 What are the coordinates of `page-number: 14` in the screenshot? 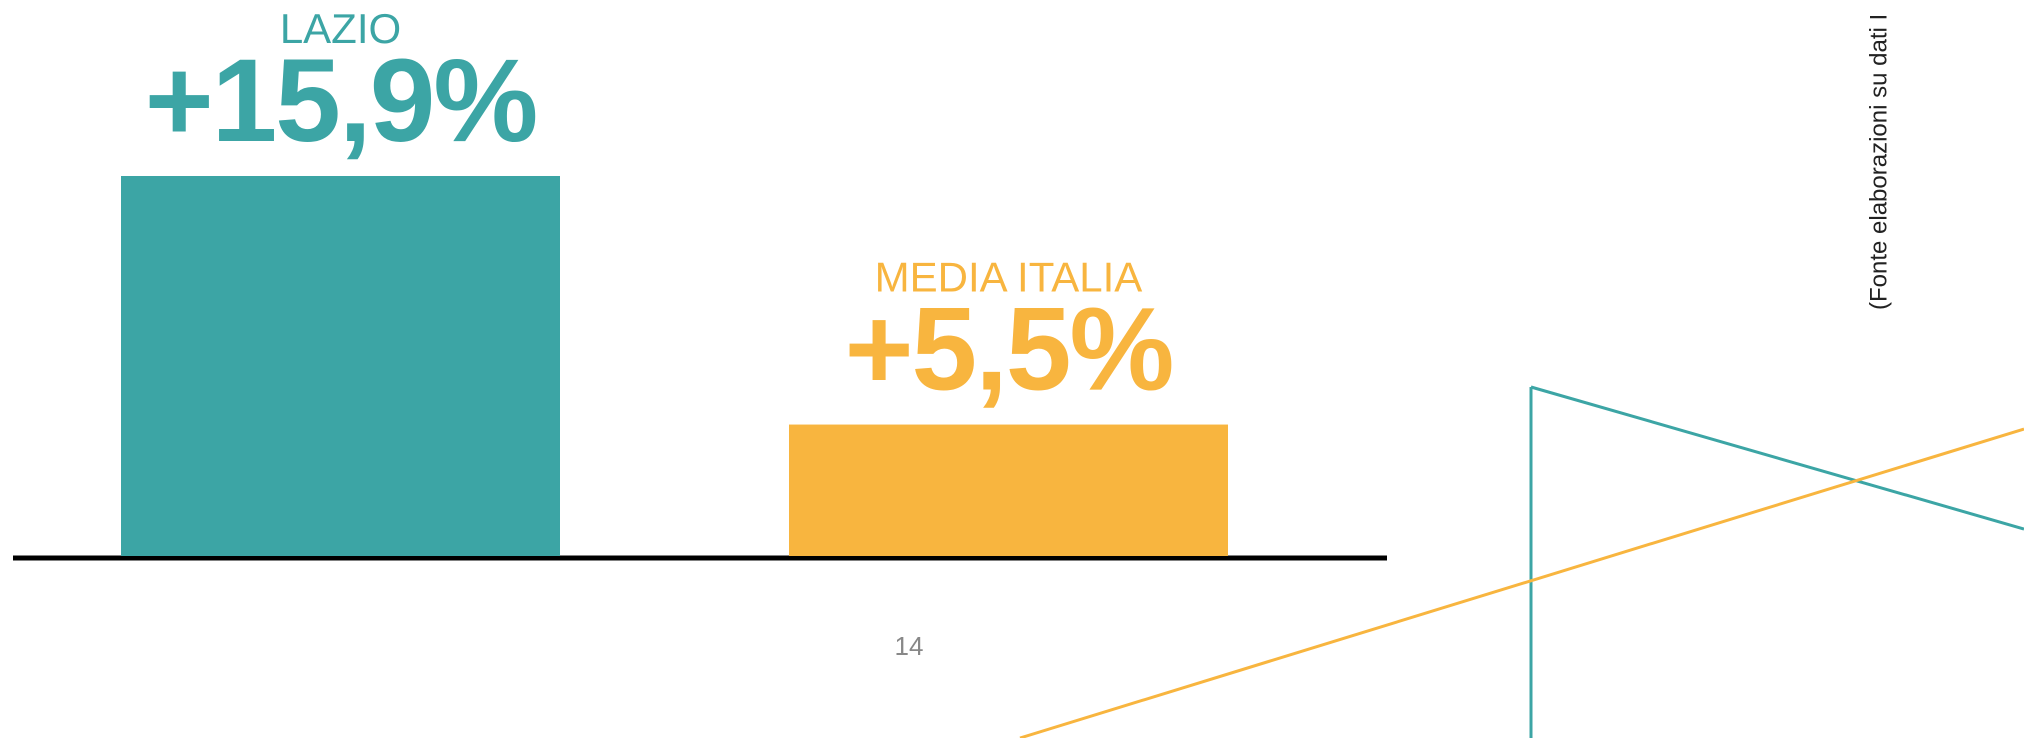 It's located at (909, 646).